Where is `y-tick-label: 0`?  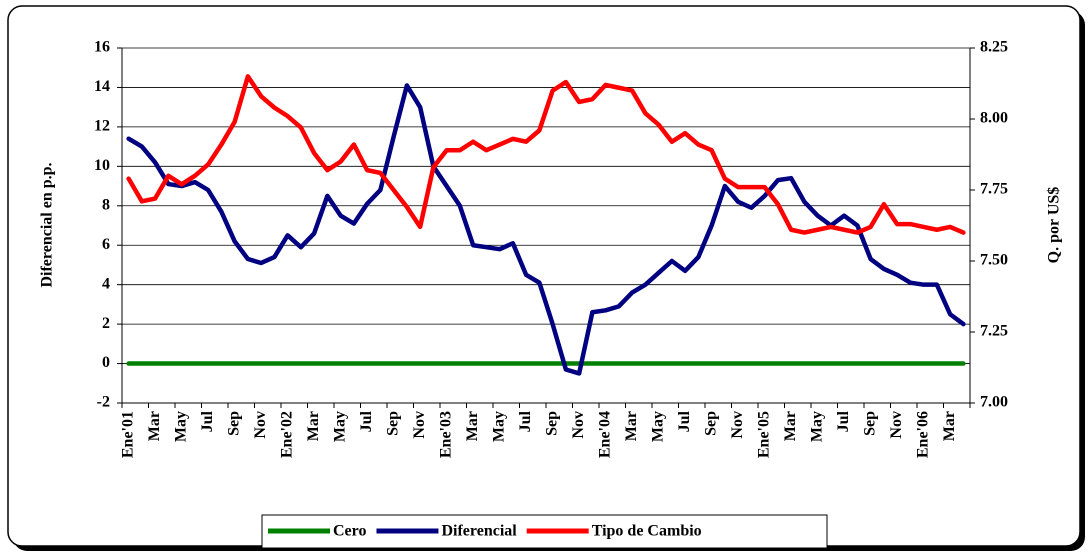
y-tick-label: 0 is located at coordinates (106, 362).